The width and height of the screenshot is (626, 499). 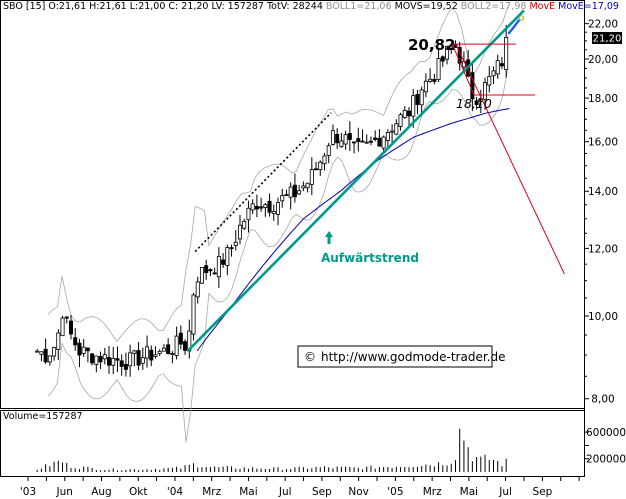 What do you see at coordinates (370, 248) in the screenshot?
I see `trend-annotation: Aufwärtstrend` at bounding box center [370, 248].